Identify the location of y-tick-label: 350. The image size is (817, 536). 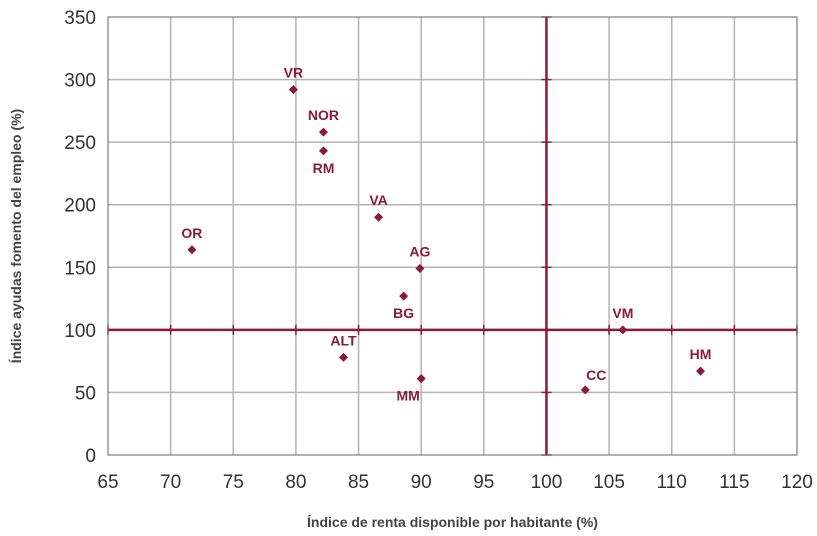
(80, 18).